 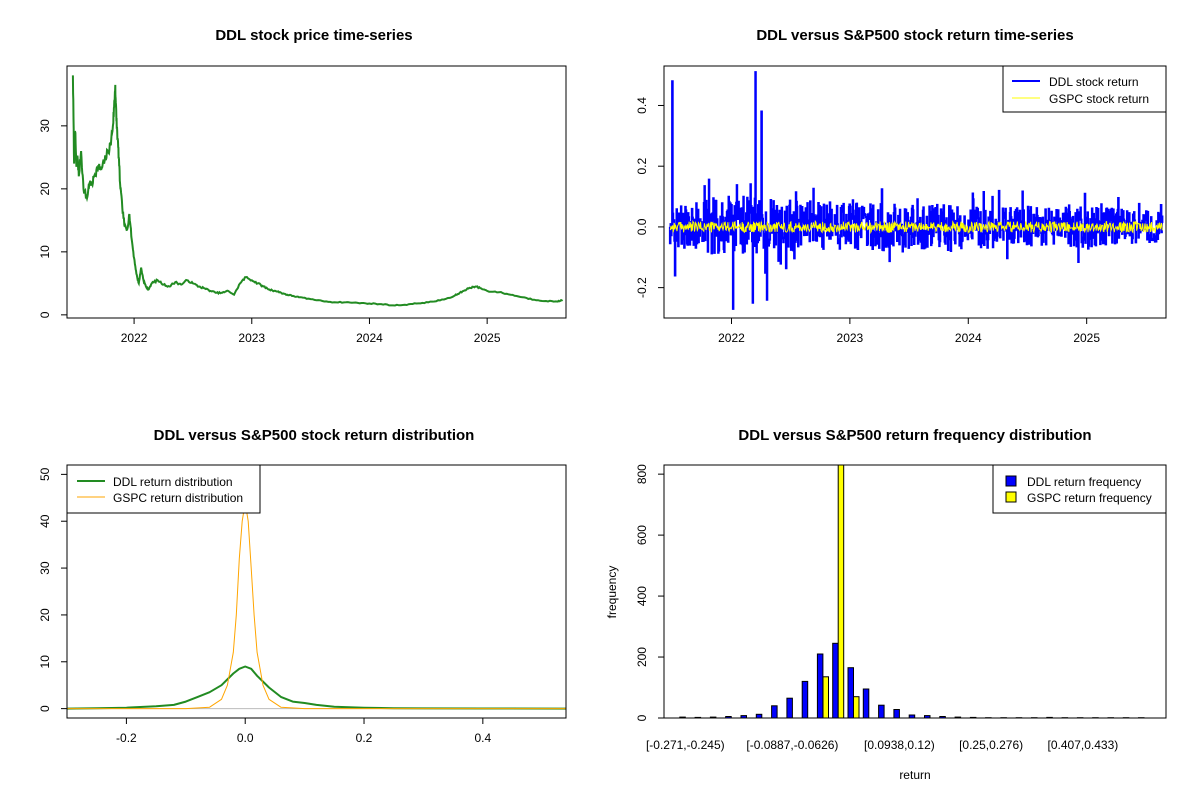 What do you see at coordinates (642, 166) in the screenshot?
I see `y-tick-label: 0.2` at bounding box center [642, 166].